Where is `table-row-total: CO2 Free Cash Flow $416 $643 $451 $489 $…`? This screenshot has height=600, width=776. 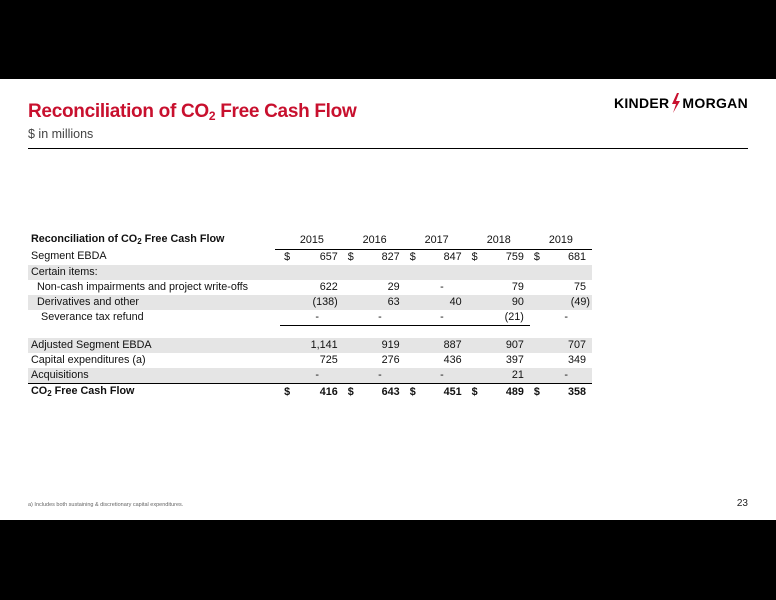 table-row-total: CO2 Free Cash Flow $416 $643 $451 $489 $… is located at coordinates (310, 391).